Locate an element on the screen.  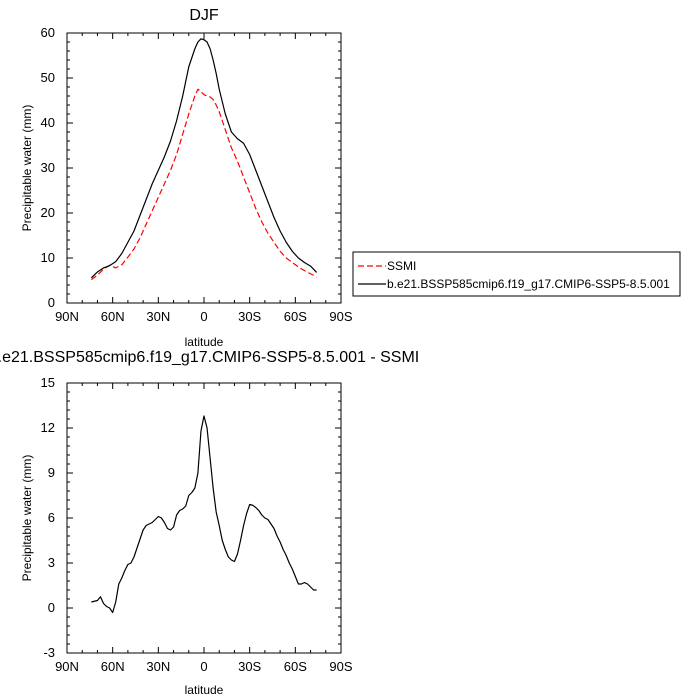
y-tick-label: 30 is located at coordinates (48, 167).